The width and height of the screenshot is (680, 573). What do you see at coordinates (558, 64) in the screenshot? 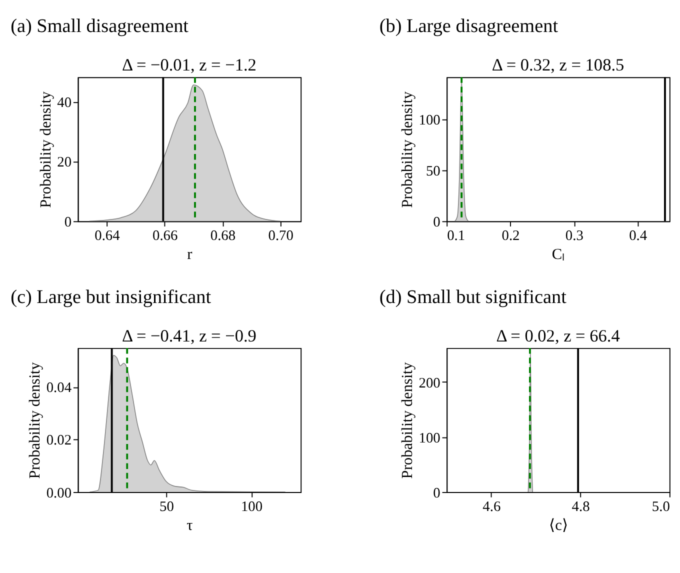
I see `chart-subtitle: Δ = 0.32, z = 108.5` at bounding box center [558, 64].